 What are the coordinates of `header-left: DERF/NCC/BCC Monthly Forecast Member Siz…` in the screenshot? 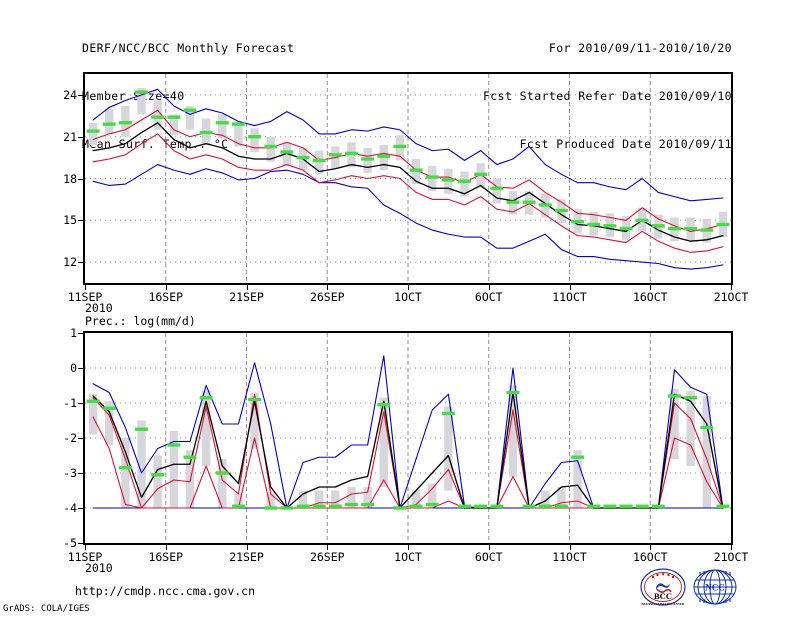 It's located at (188, 96).